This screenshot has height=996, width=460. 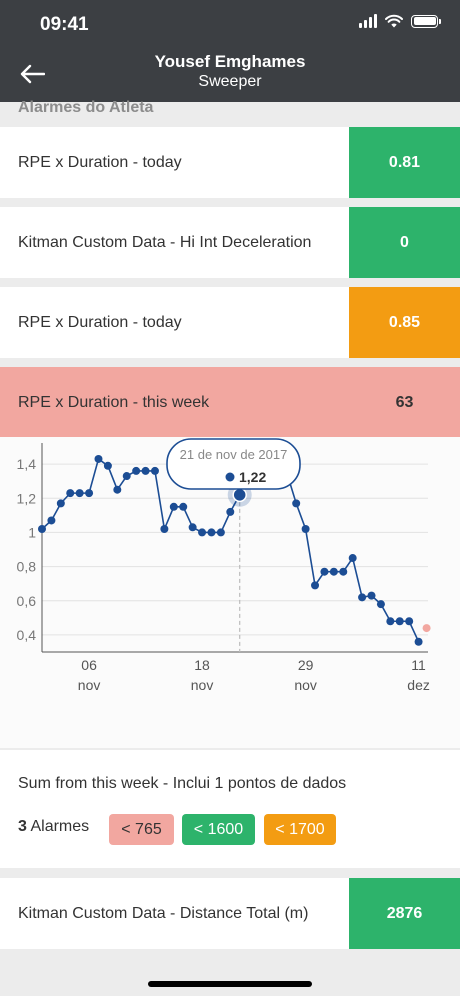 I want to click on back-button, so click(x=32, y=74).